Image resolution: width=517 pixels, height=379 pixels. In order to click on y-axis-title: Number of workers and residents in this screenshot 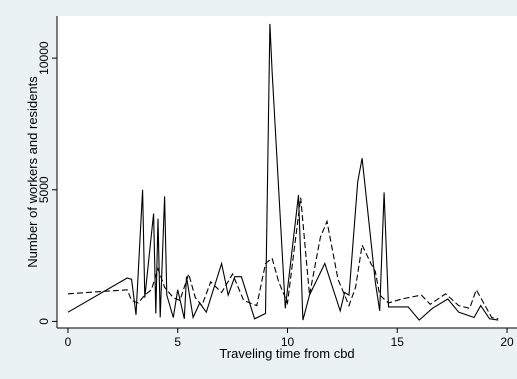, I will do `click(32, 172)`.